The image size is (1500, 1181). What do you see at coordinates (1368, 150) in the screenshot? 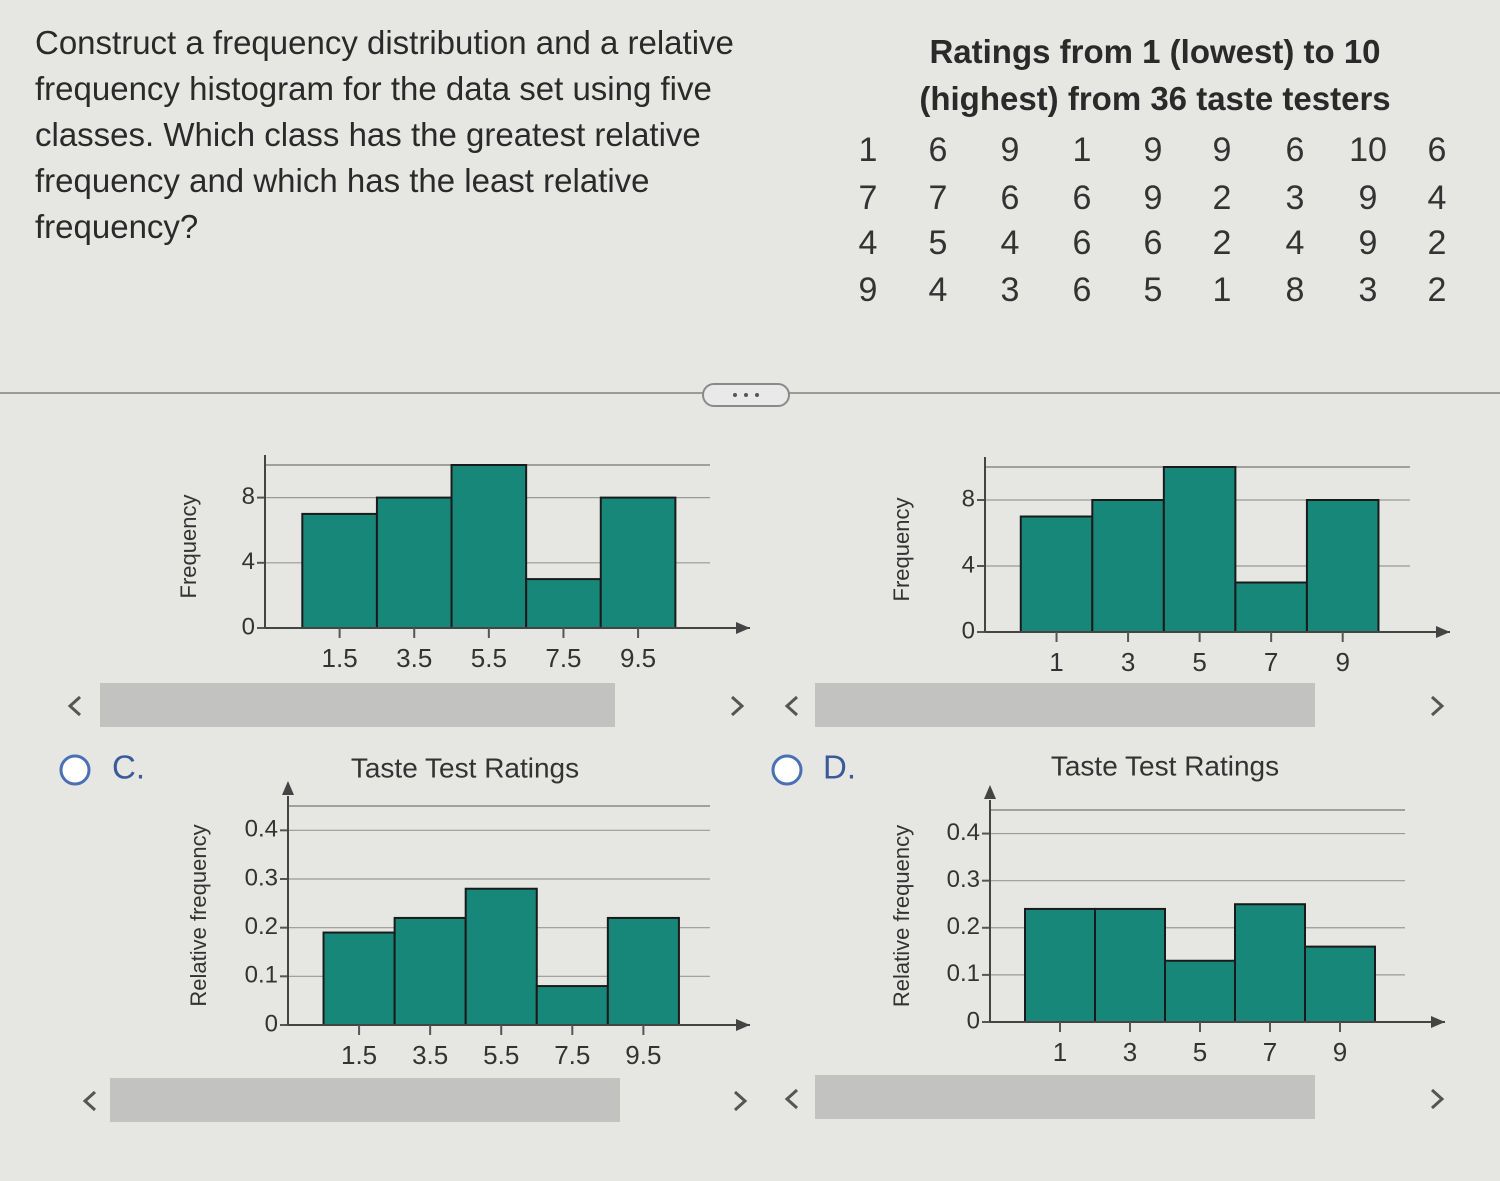
I see `table-cell: 10` at bounding box center [1368, 150].